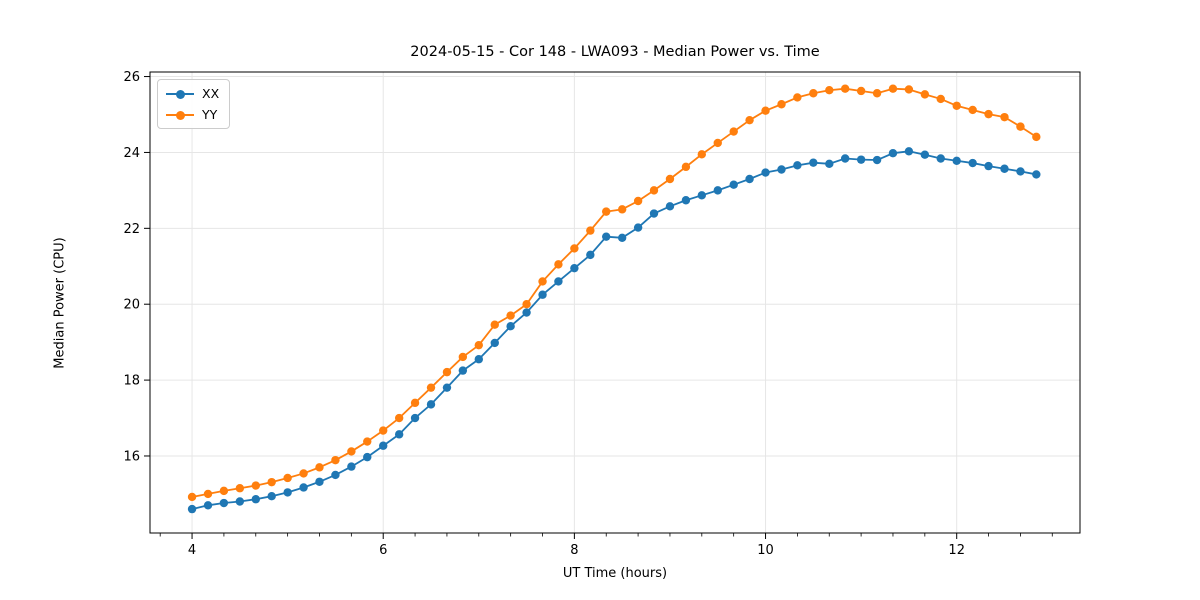 The width and height of the screenshot is (1200, 600). What do you see at coordinates (956, 550) in the screenshot?
I see `svg-text: 12` at bounding box center [956, 550].